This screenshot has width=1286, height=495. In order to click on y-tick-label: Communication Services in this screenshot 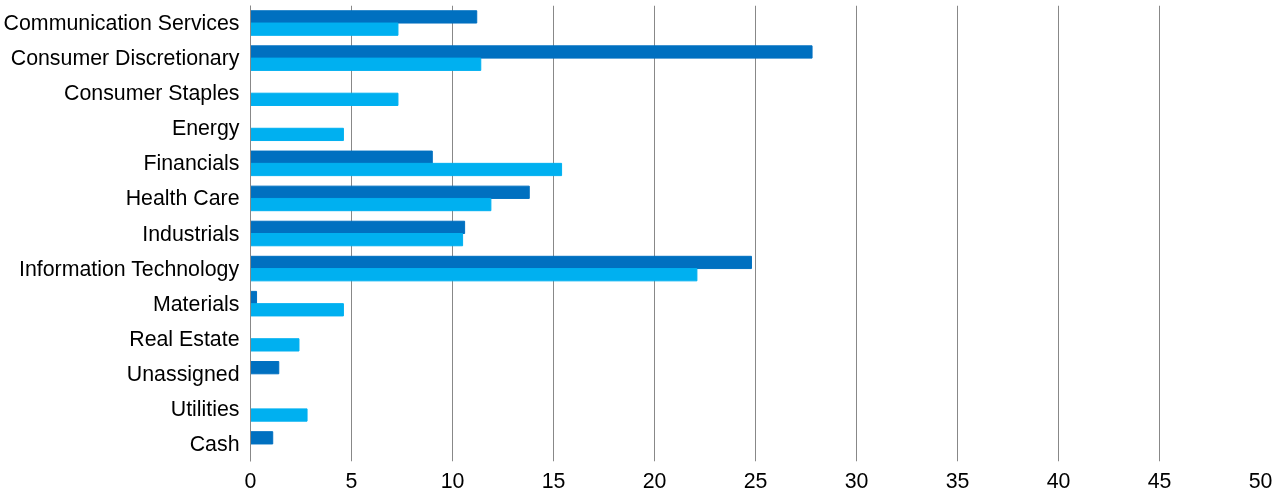, I will do `click(121, 23)`.